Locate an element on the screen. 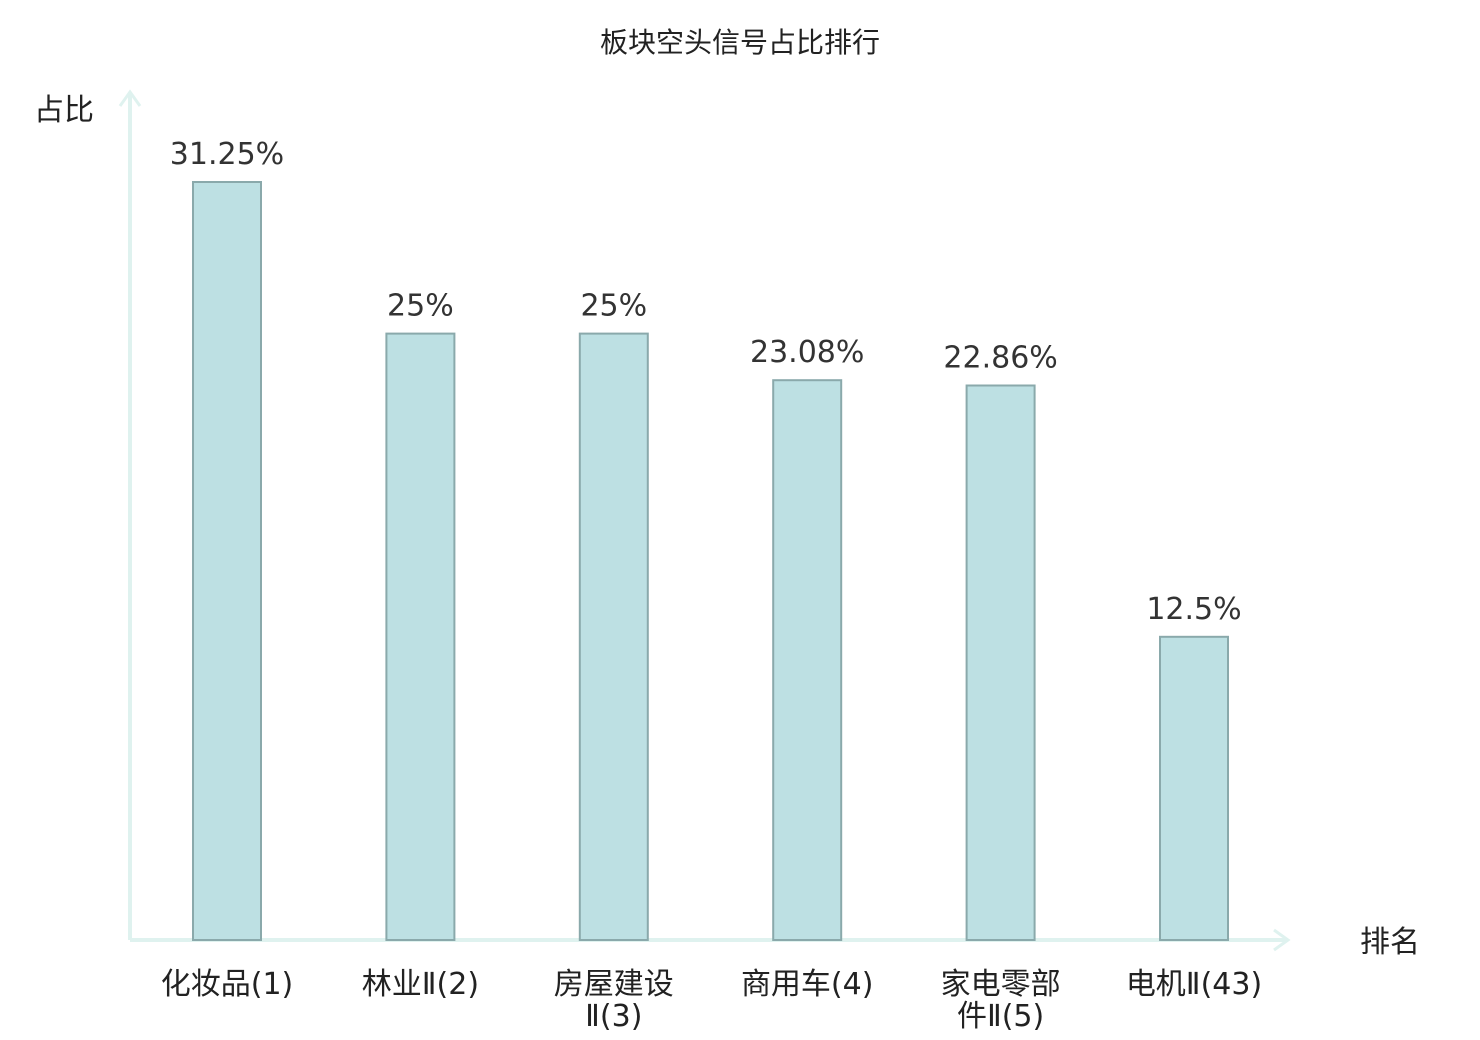 This screenshot has height=1040, width=1480. category-label-line: 商用车(4) is located at coordinates (807, 984).